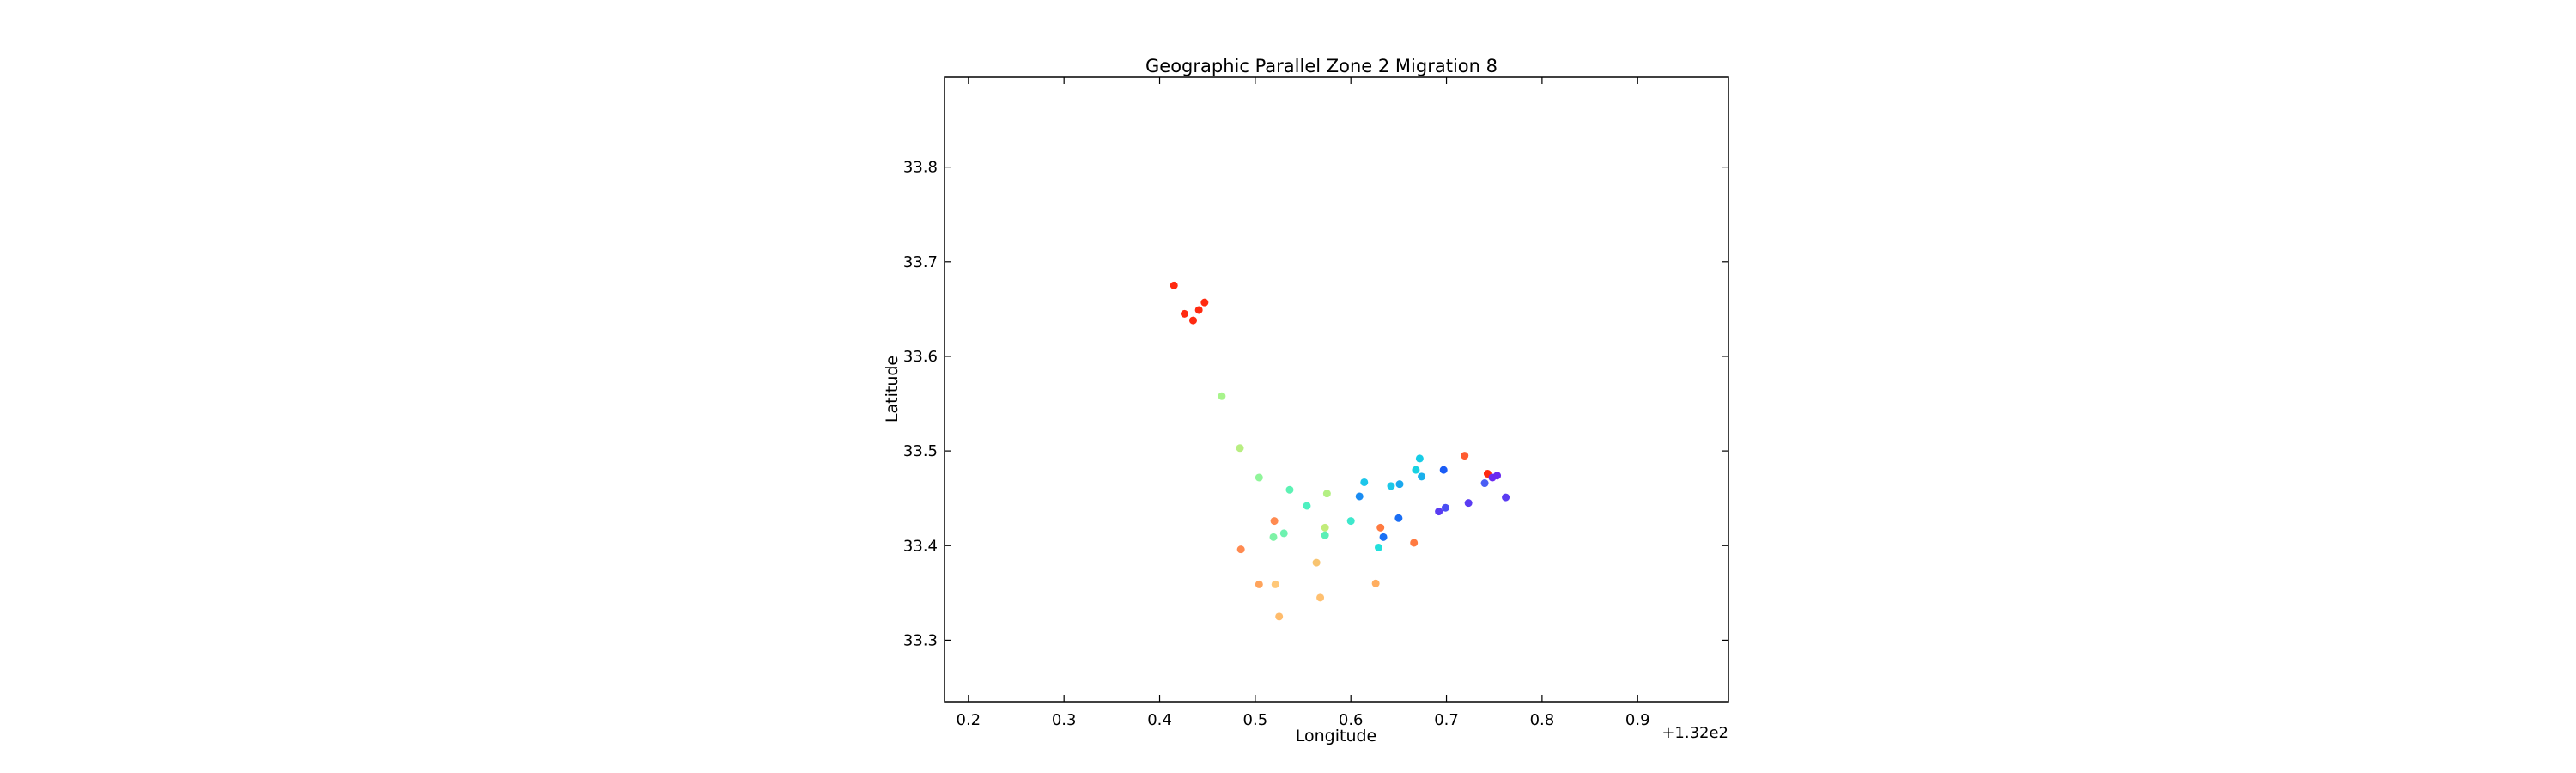  Describe the element at coordinates (921, 640) in the screenshot. I see `y-tick-label: 33.3` at that location.